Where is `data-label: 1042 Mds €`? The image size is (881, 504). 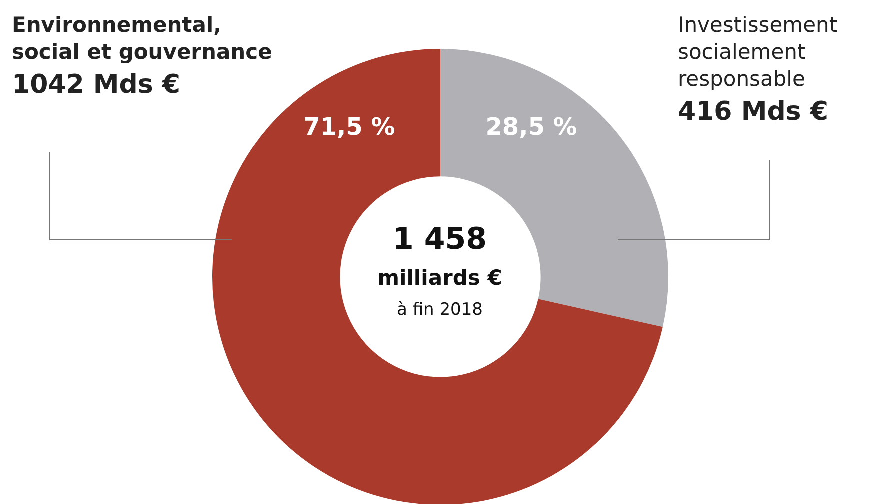 data-label: 1042 Mds € is located at coordinates (97, 85).